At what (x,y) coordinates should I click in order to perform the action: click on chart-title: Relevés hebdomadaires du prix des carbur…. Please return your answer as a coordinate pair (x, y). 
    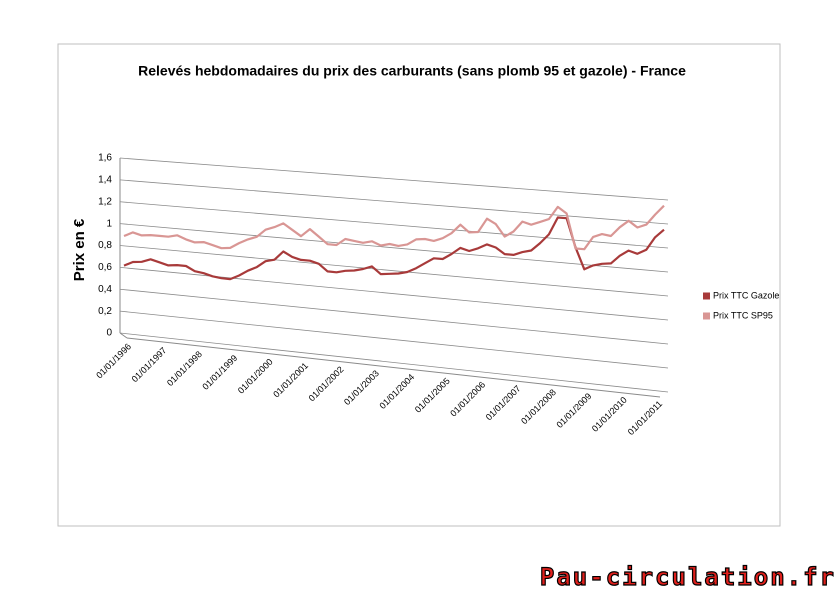
    Looking at the image, I should click on (412, 71).